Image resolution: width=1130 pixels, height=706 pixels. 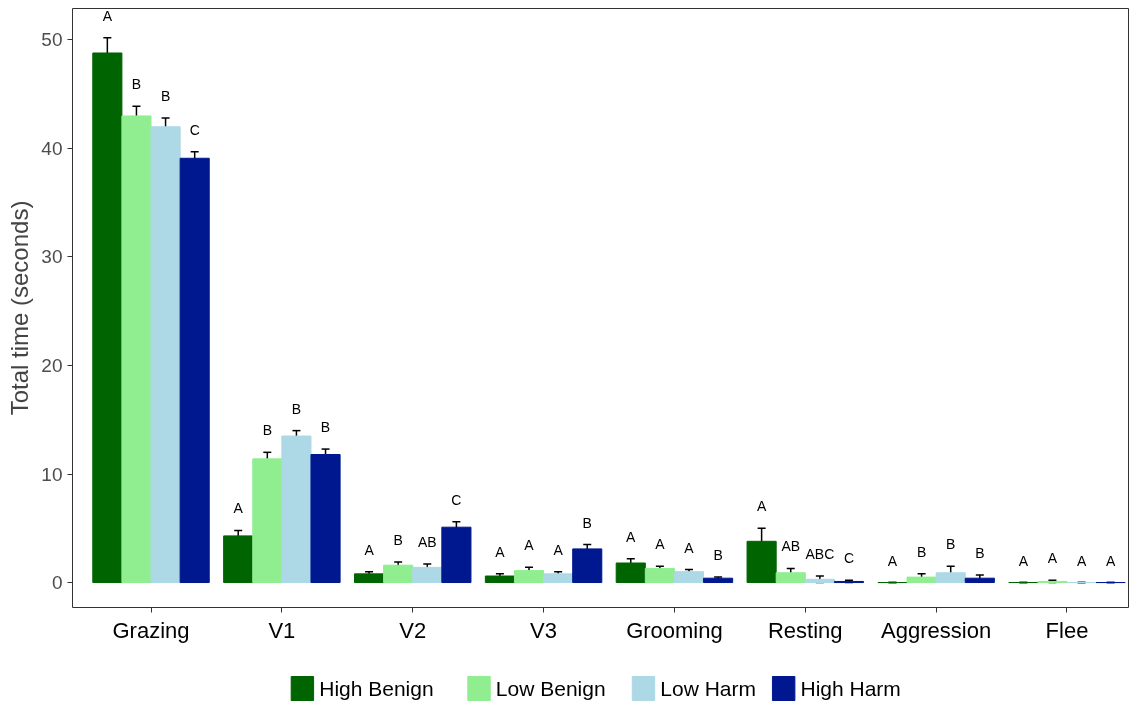 What do you see at coordinates (52, 40) in the screenshot?
I see `y-tick-label: 50` at bounding box center [52, 40].